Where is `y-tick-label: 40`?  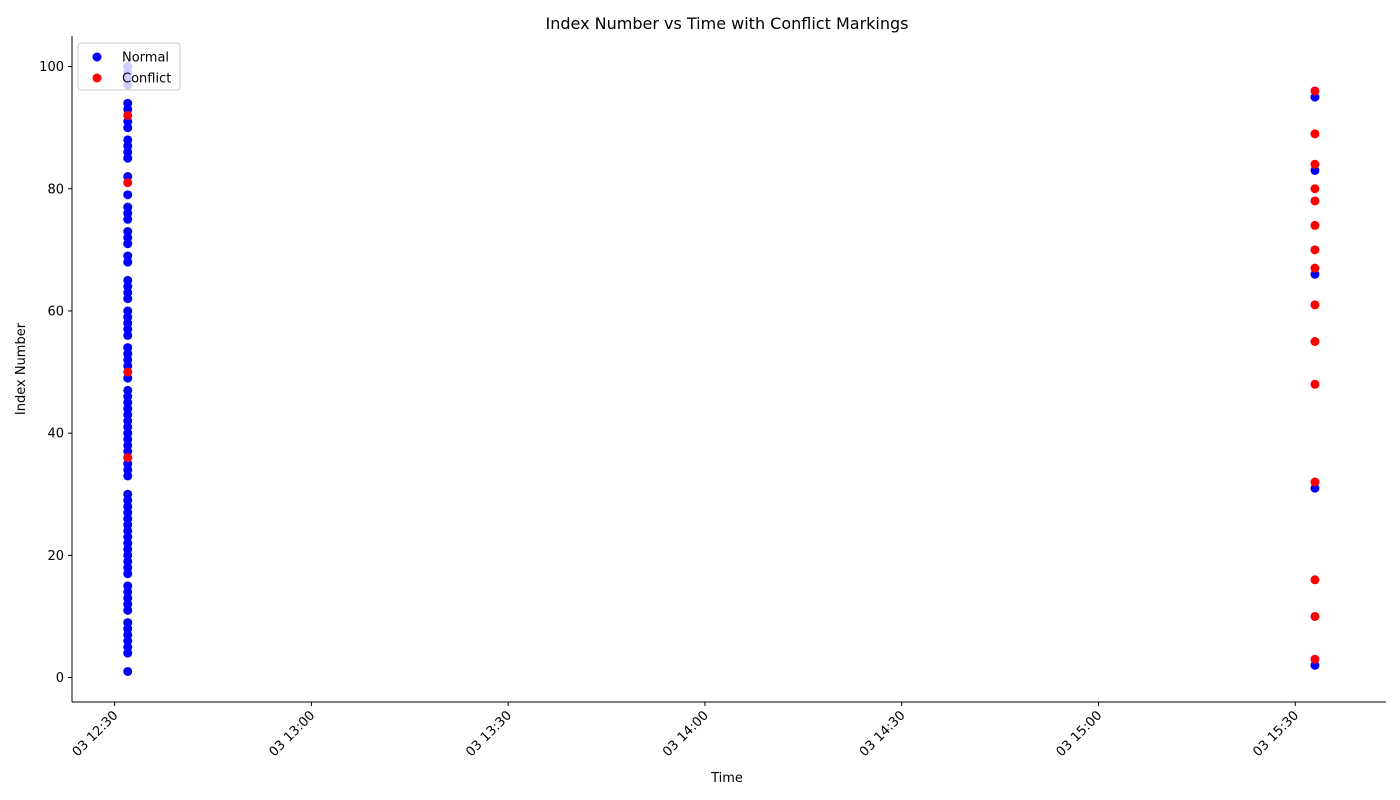 y-tick-label: 40 is located at coordinates (55, 434).